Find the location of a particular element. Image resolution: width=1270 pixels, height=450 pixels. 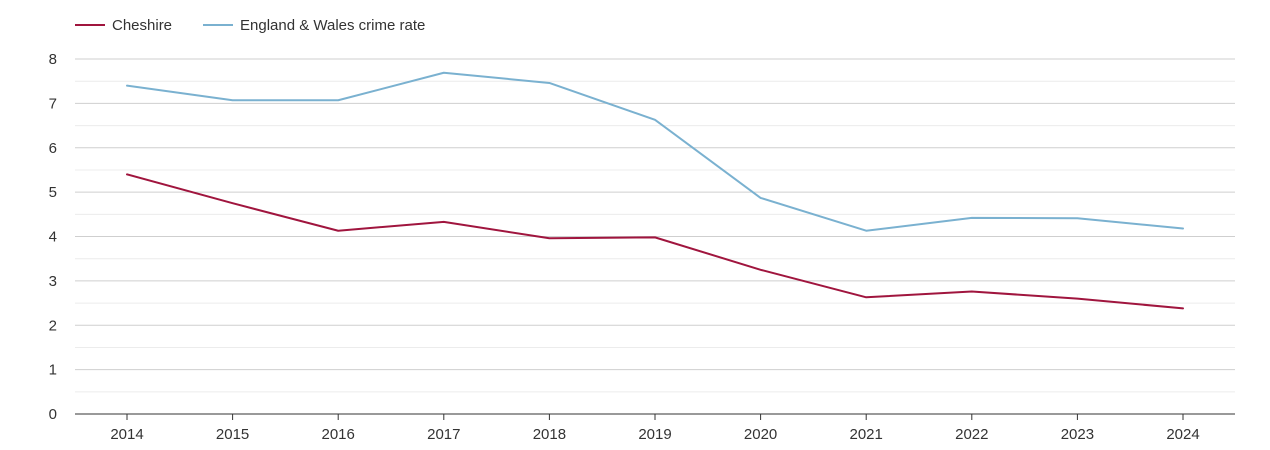

legend-label: England & Wales crime rate is located at coordinates (332, 25).